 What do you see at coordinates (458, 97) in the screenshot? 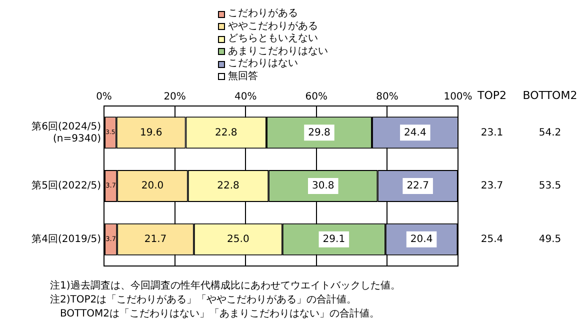
I see `x-tick-label: 100%` at bounding box center [458, 97].